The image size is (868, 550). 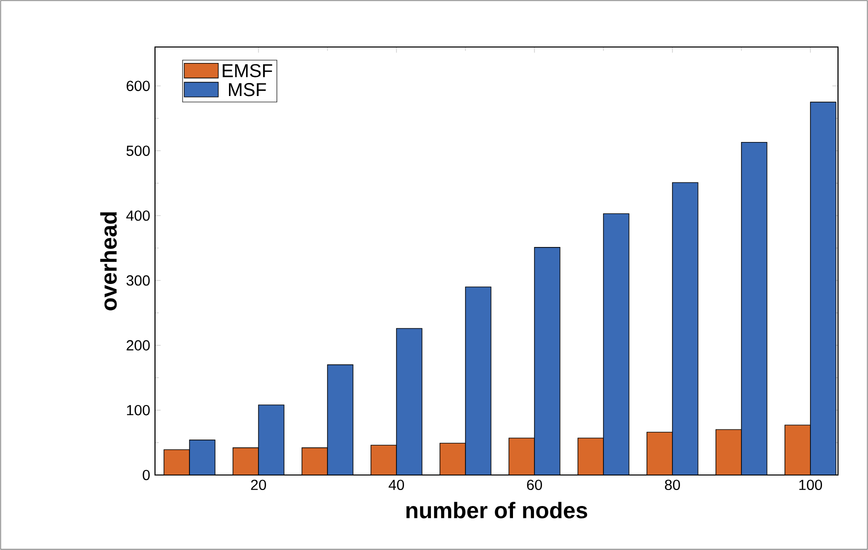 I want to click on x-axis-title: number of nodes, so click(x=497, y=510).